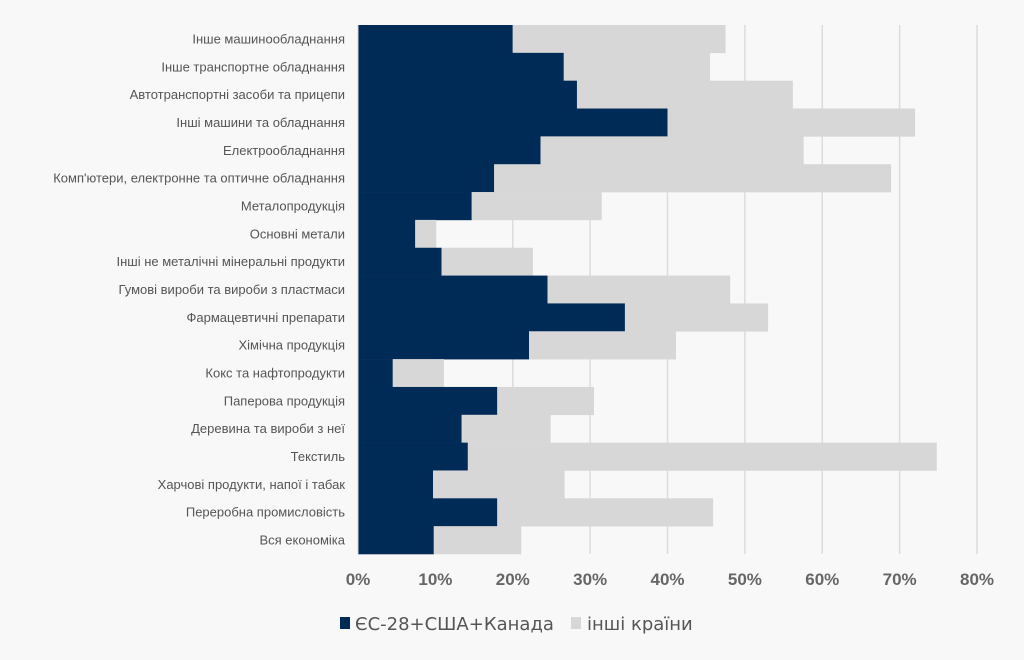 The image size is (1024, 660). I want to click on category-label: Вся економіка, so click(302, 540).